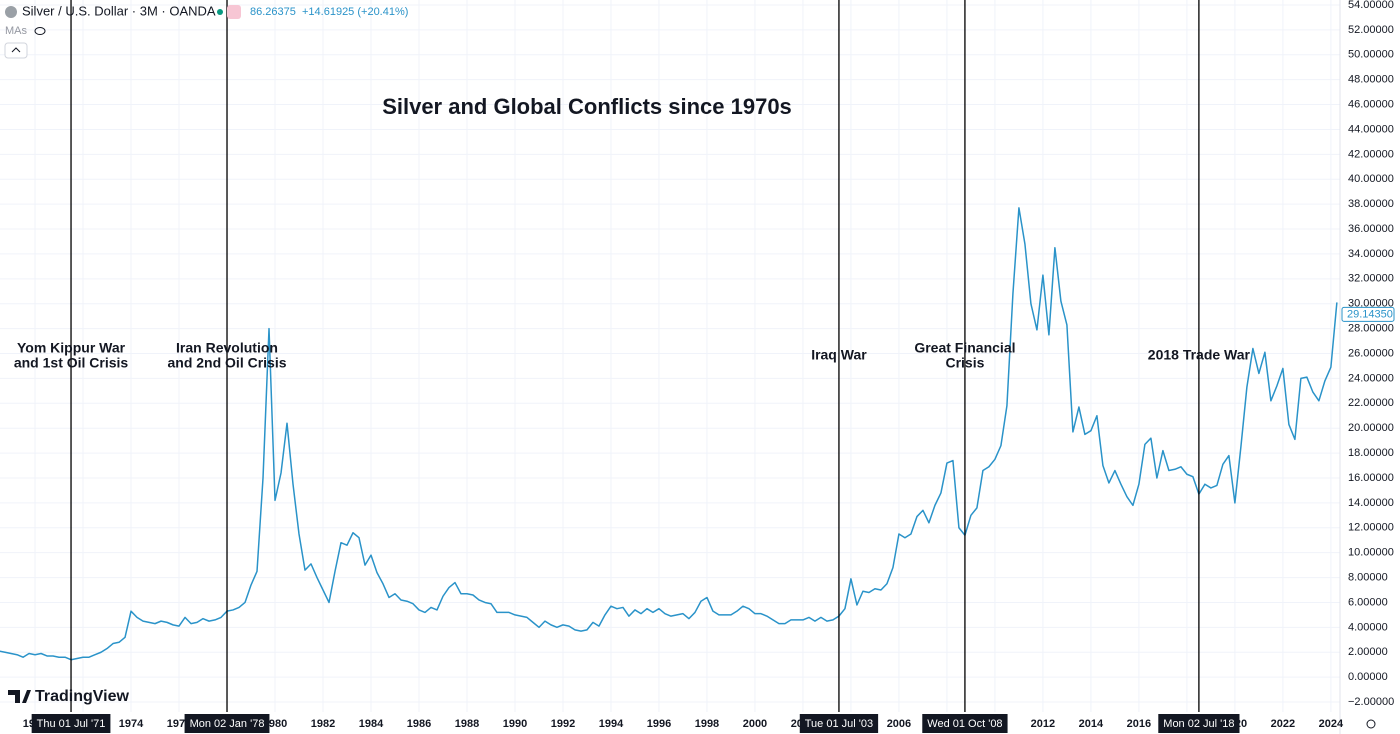  Describe the element at coordinates (1371, 279) in the screenshot. I see `y-tick-label: 32.00000` at that location.